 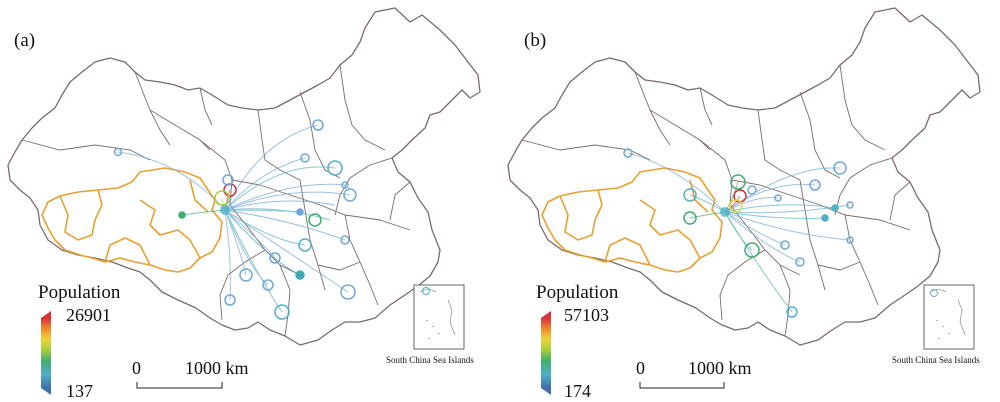 What do you see at coordinates (586, 315) in the screenshot?
I see `legend-max-value: 57103` at bounding box center [586, 315].